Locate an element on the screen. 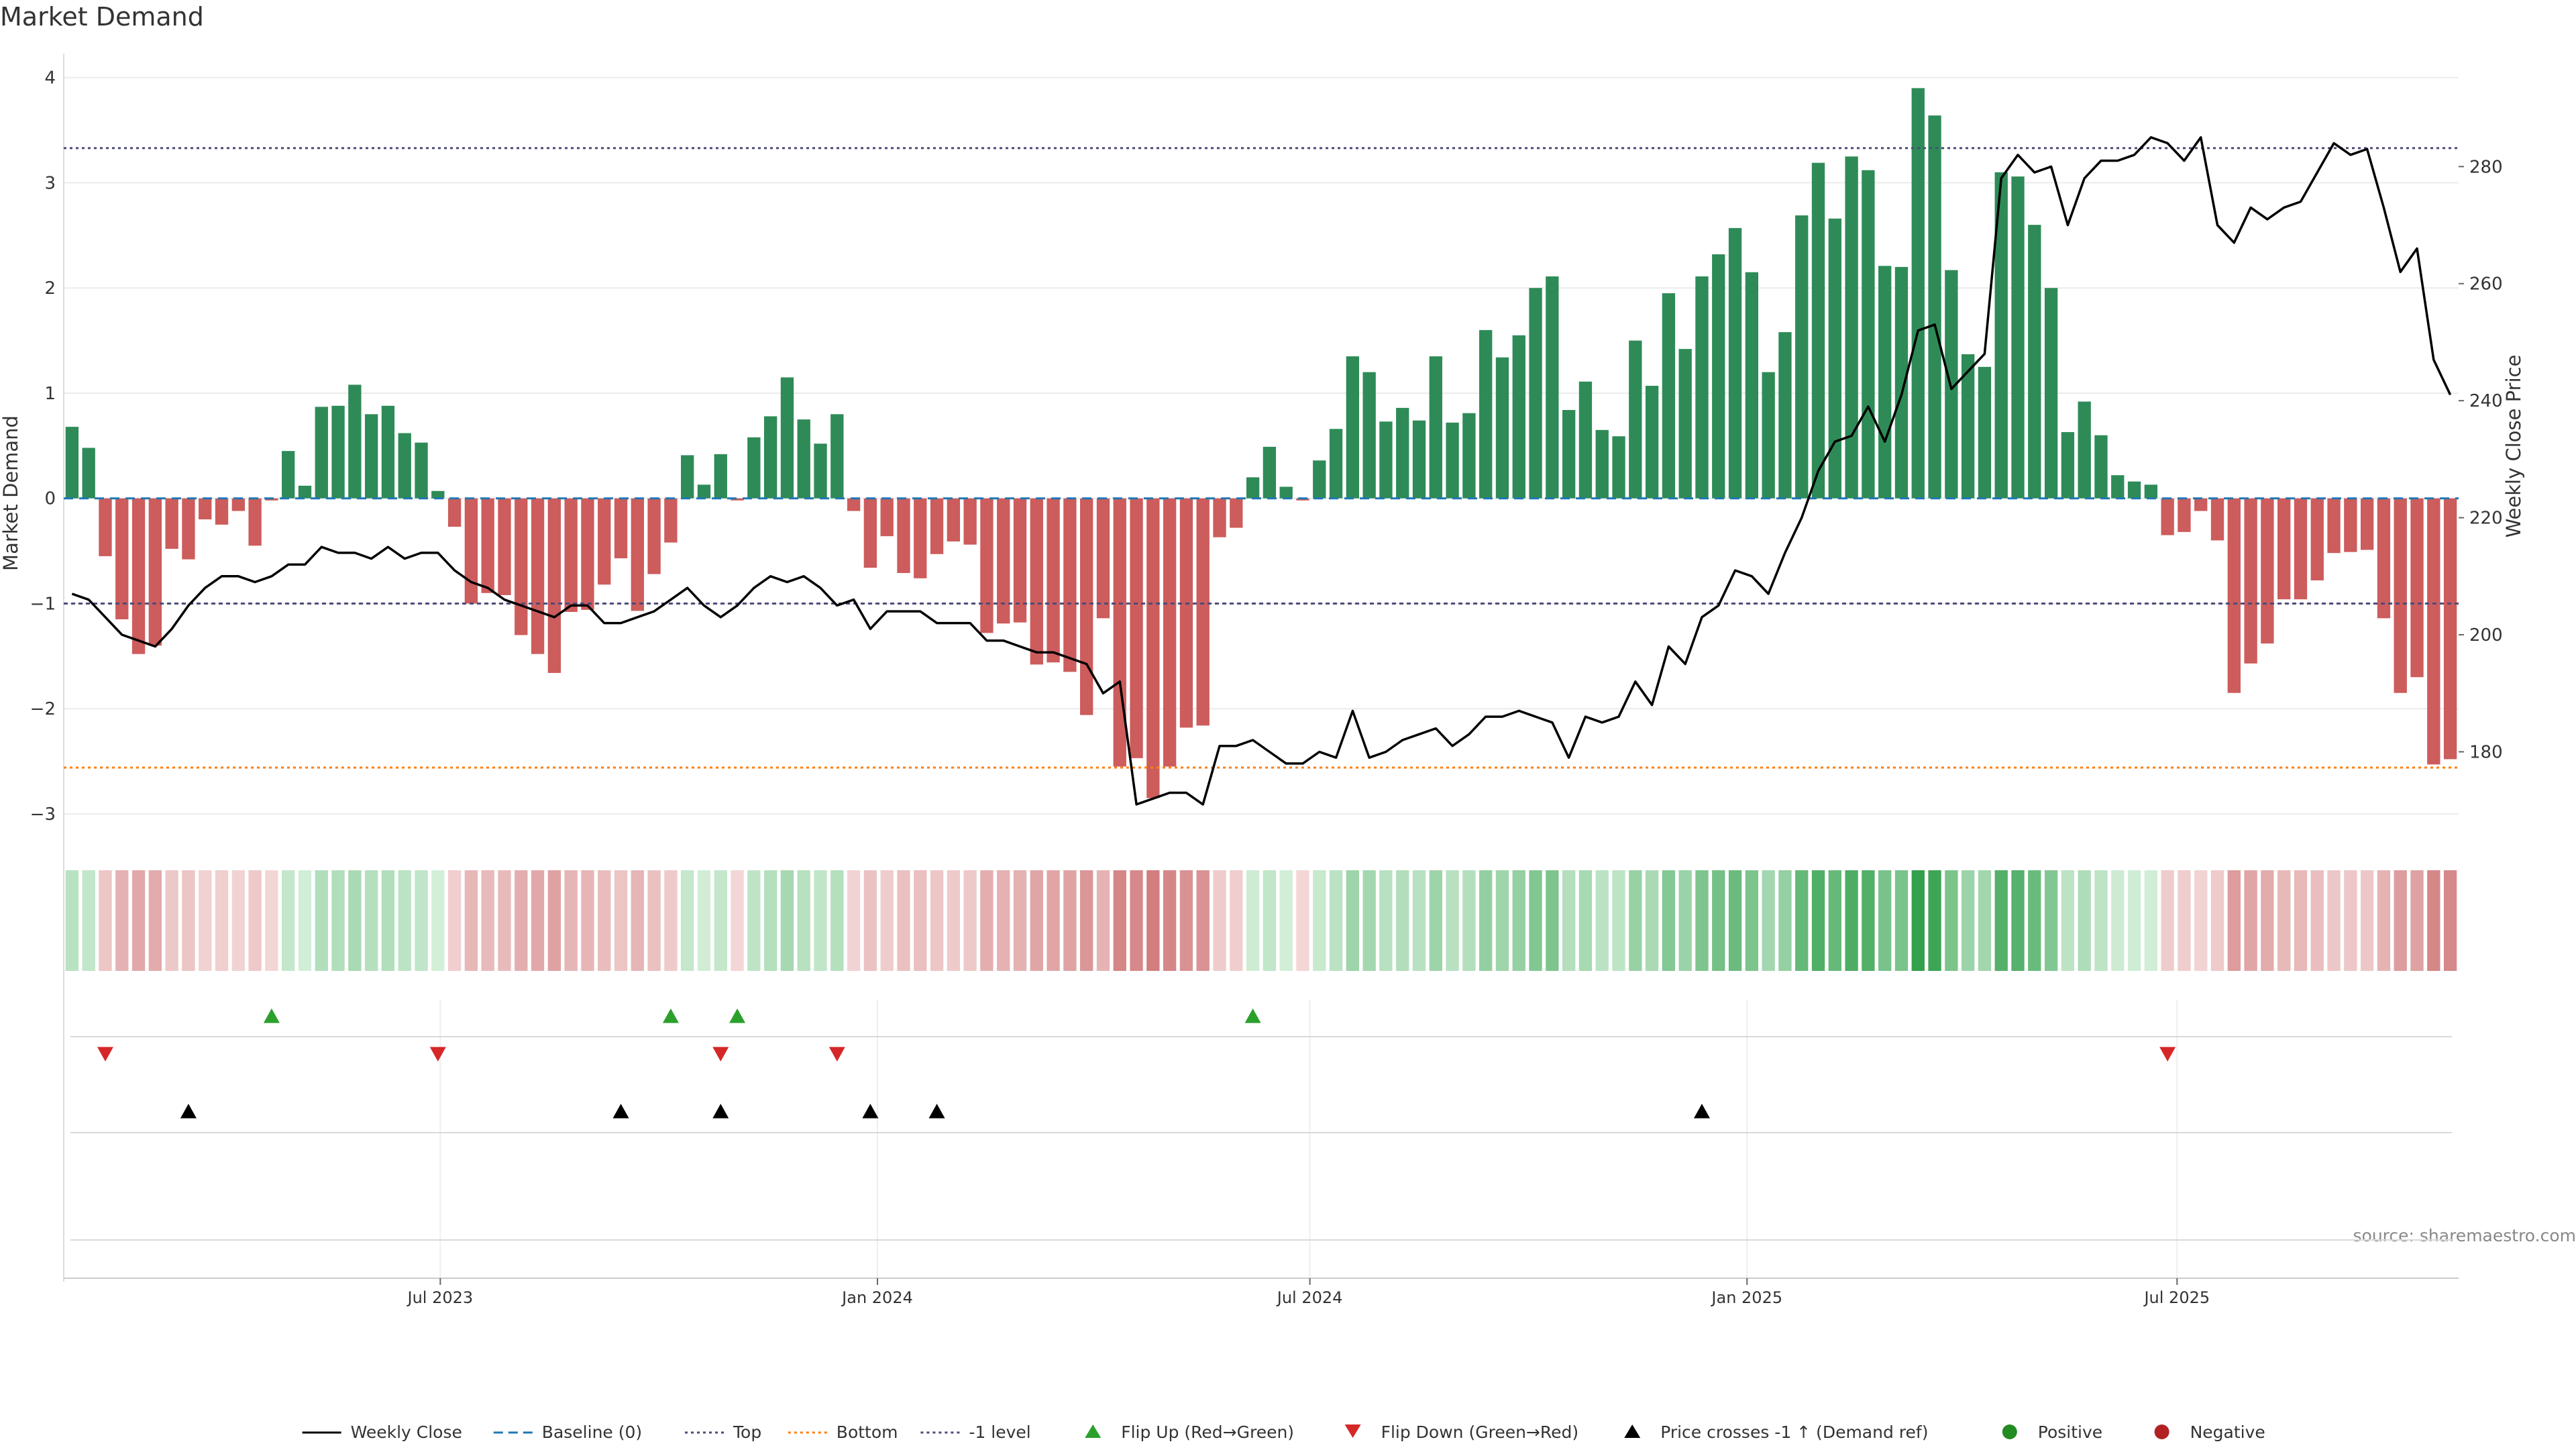 This screenshot has height=1452, width=2576. y2-tick-label: 200 is located at coordinates (2486, 635).